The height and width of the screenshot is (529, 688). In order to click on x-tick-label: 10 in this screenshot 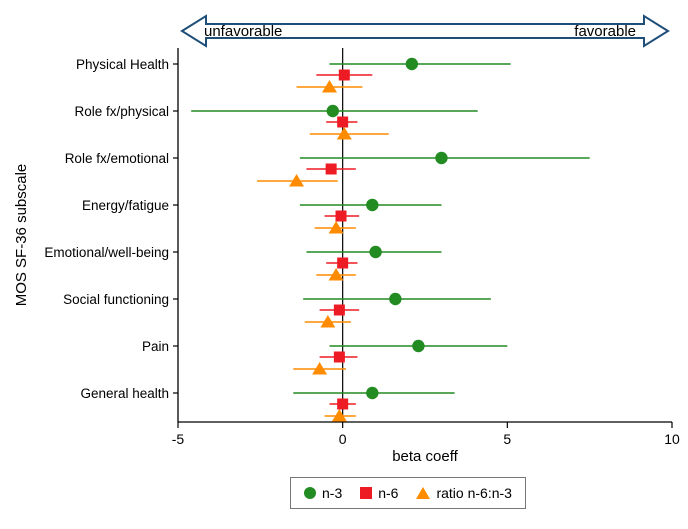, I will do `click(672, 439)`.